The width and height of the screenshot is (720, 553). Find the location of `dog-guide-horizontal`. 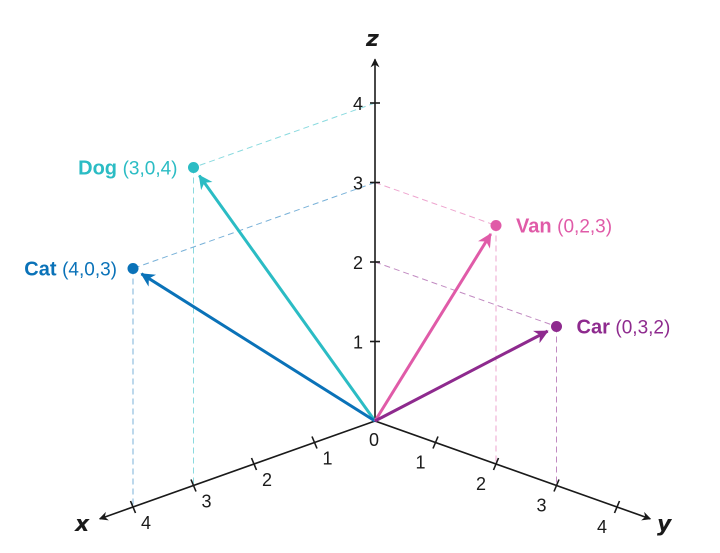

dog-guide-horizontal is located at coordinates (284, 135).